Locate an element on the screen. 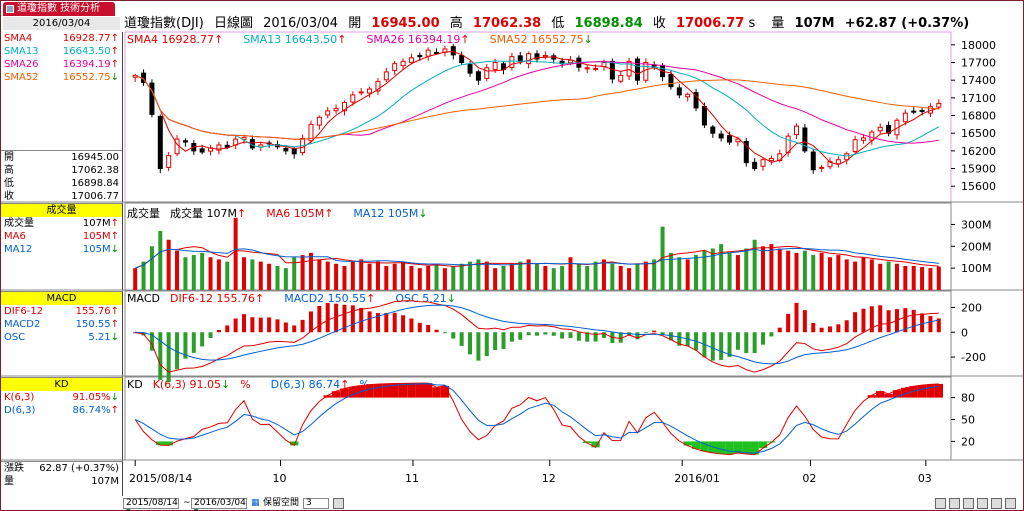  macd-signal-line is located at coordinates (537, 334).